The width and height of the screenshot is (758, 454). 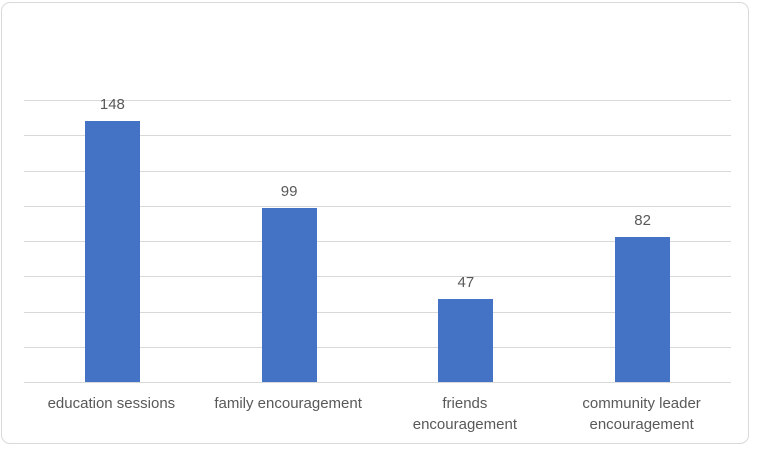 I want to click on category-label-line: education sessions, so click(x=111, y=403).